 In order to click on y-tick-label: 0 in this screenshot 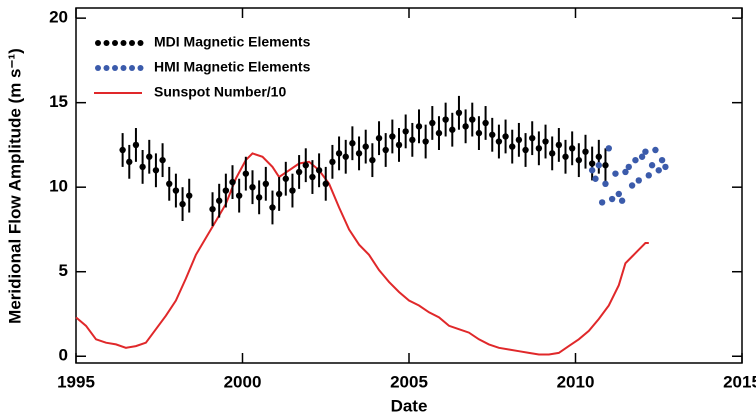, I will do `click(63, 355)`.